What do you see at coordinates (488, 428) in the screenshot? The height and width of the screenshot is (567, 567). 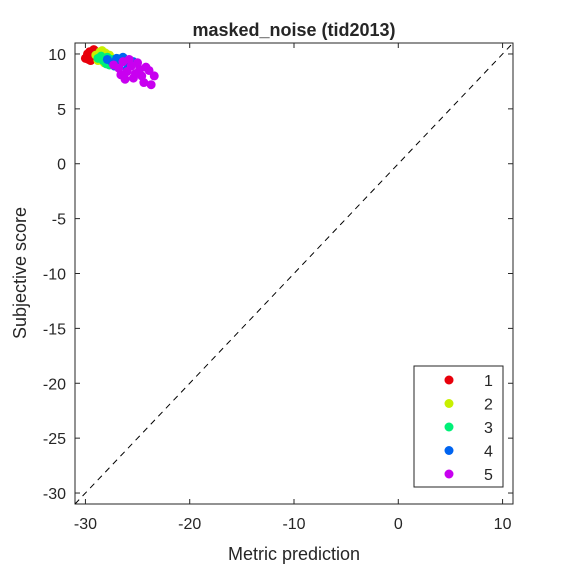 I see `legend-label: 3` at bounding box center [488, 428].